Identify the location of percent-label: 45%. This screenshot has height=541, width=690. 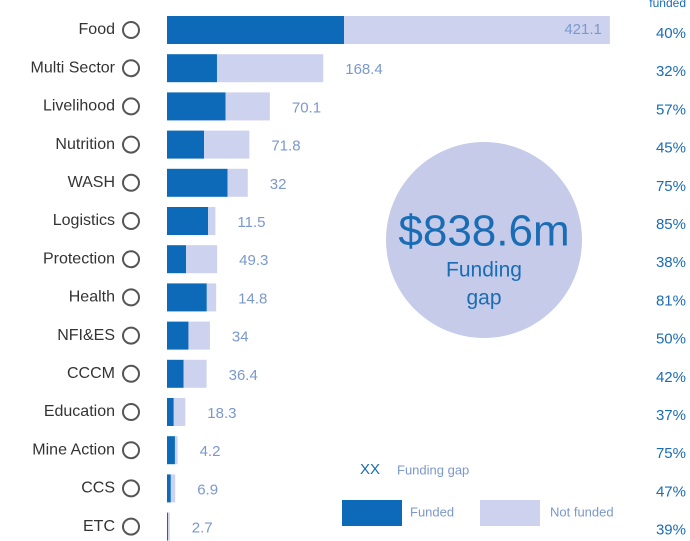
(671, 148).